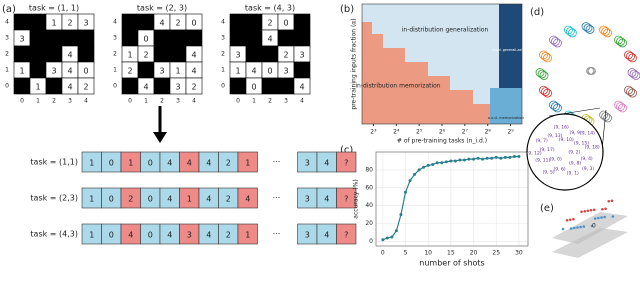 The height and width of the screenshot is (281, 640). What do you see at coordinates (565, 152) in the screenshot?
I see `zoom-circle` at bounding box center [565, 152].